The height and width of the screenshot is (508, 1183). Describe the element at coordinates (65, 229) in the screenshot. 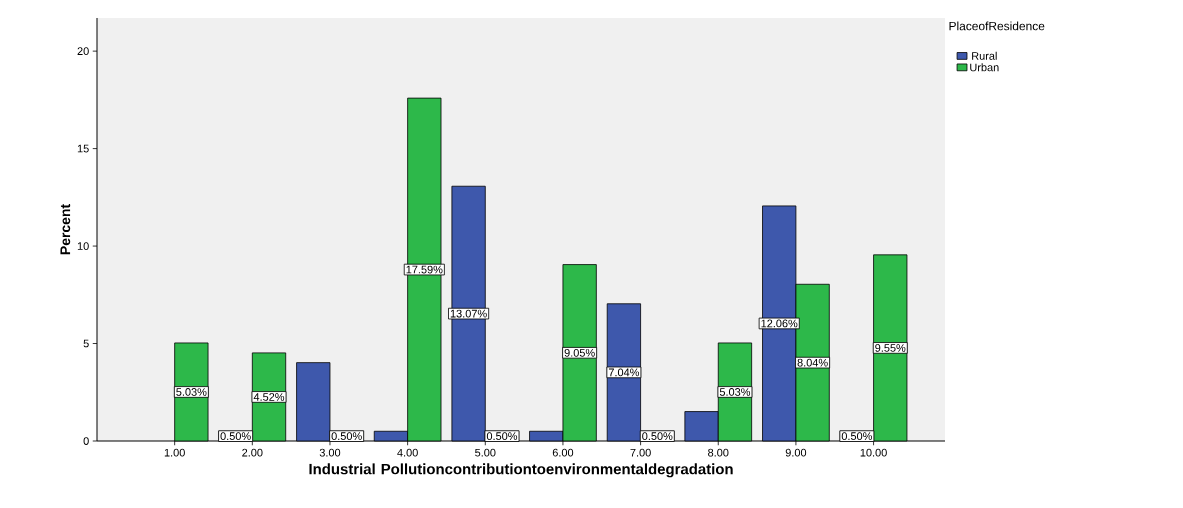

I see `y-axis-title: Percent` at that location.